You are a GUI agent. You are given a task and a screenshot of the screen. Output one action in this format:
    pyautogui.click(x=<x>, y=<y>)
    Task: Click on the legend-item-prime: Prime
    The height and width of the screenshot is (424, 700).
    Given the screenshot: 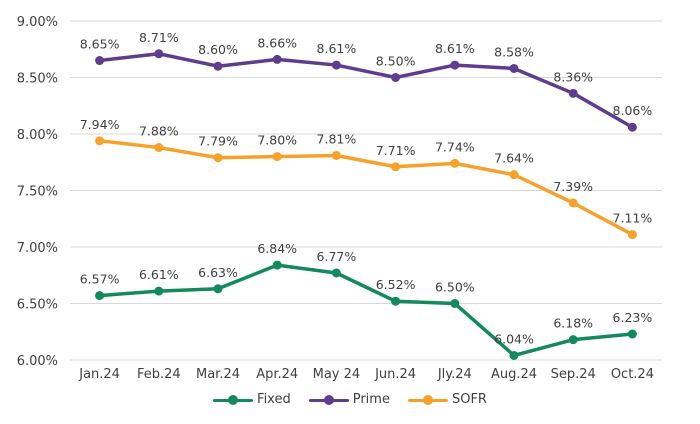 What is the action you would take?
    pyautogui.click(x=349, y=399)
    